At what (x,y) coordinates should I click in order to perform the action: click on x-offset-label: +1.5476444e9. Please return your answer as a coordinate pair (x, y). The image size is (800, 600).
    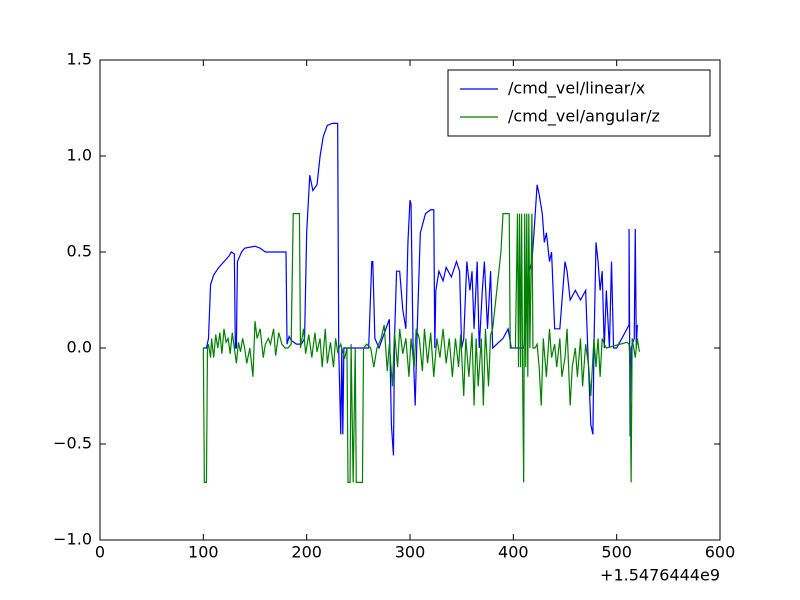
    Looking at the image, I should click on (660, 575).